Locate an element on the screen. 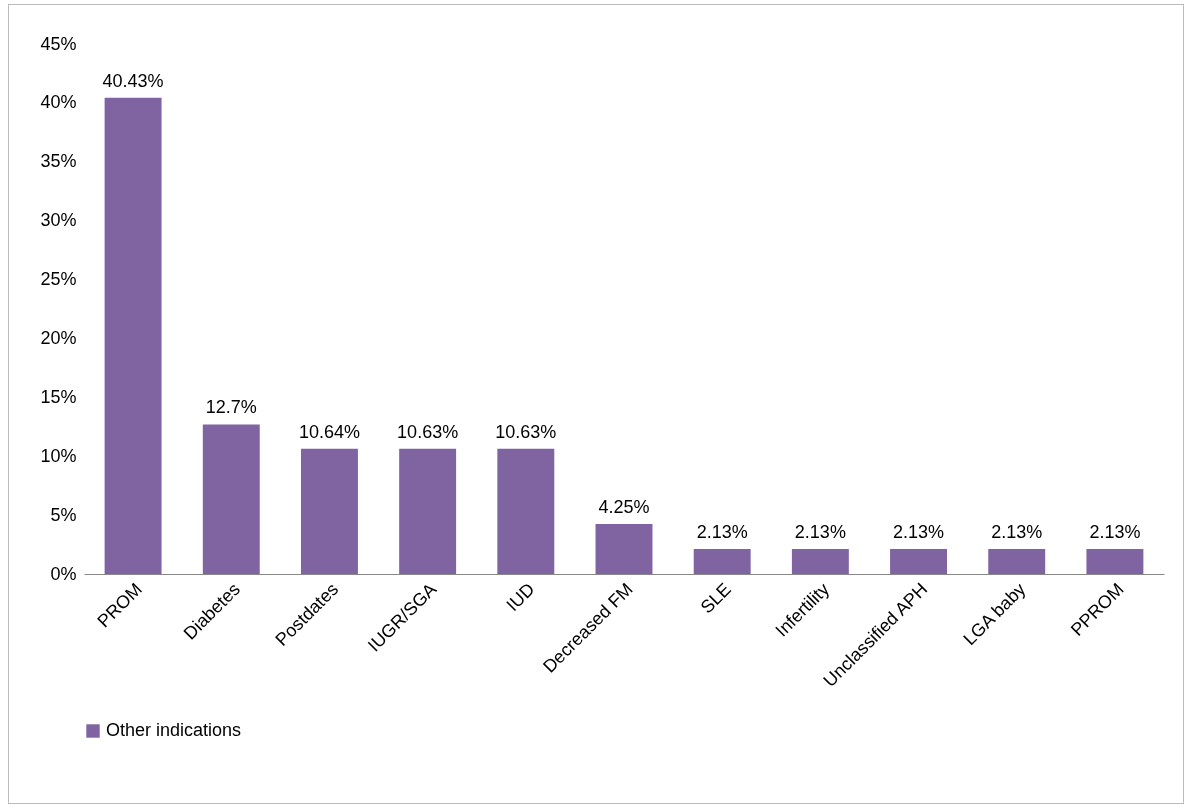 The width and height of the screenshot is (1192, 810). y-tick-label: 10% is located at coordinates (58, 455).